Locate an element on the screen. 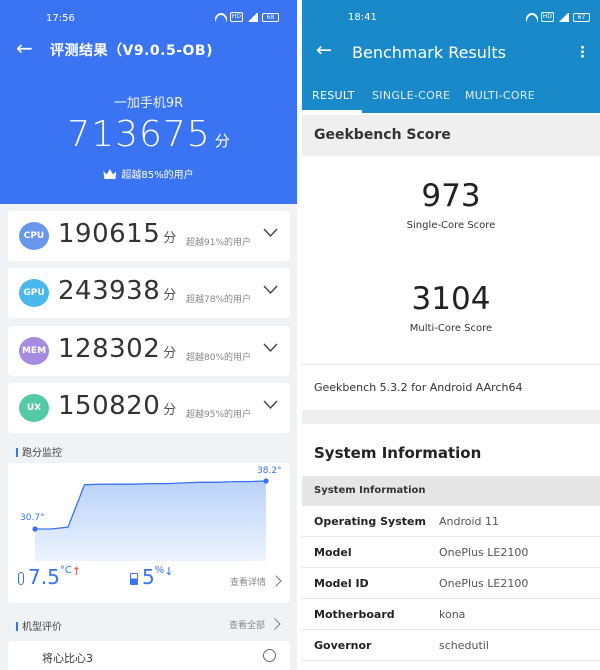 Image resolution: width=600 pixels, height=670 pixels. gpu-score-card: GPU 243938 分 超越78%的用户 is located at coordinates (149, 293).